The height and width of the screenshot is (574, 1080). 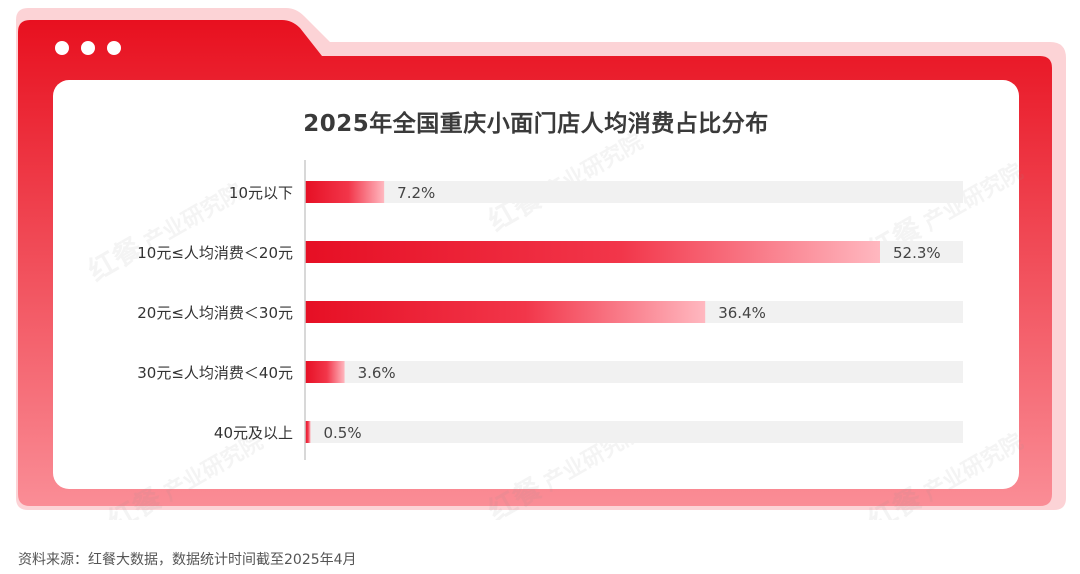 What do you see at coordinates (187, 560) in the screenshot?
I see `source-note: 资料来源：红餐大数据，数据统计时间截至2025年4月` at bounding box center [187, 560].